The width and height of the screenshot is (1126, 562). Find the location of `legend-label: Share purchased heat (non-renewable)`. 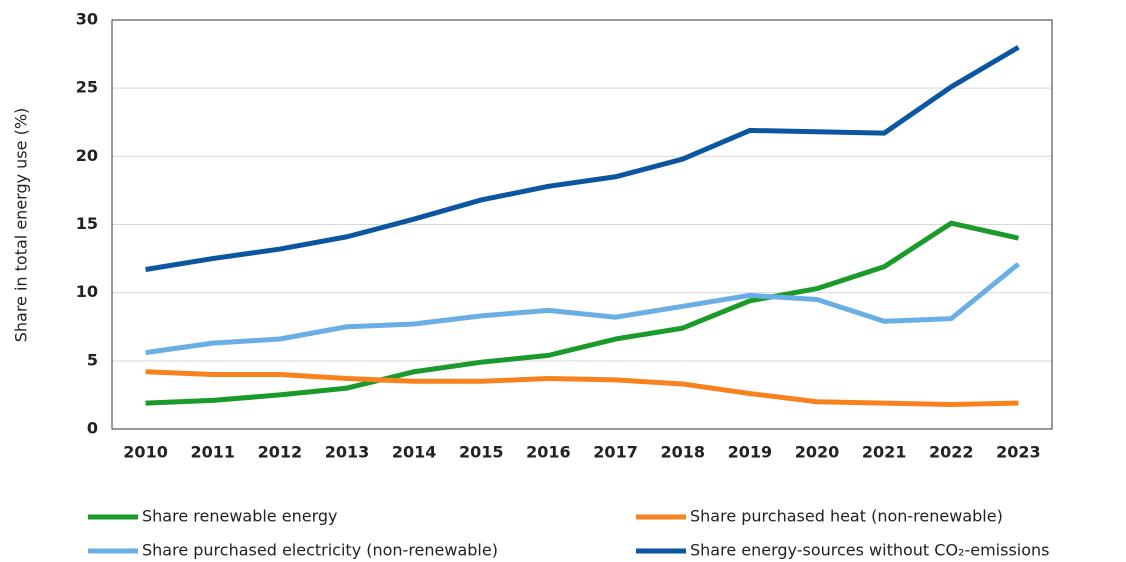

legend-label: Share purchased heat (non-renewable) is located at coordinates (846, 516).